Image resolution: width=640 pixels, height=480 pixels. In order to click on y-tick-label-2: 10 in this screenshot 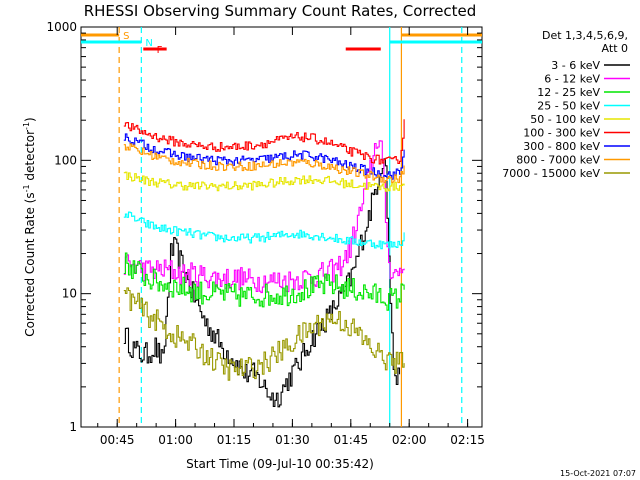, I will do `click(69, 294)`.